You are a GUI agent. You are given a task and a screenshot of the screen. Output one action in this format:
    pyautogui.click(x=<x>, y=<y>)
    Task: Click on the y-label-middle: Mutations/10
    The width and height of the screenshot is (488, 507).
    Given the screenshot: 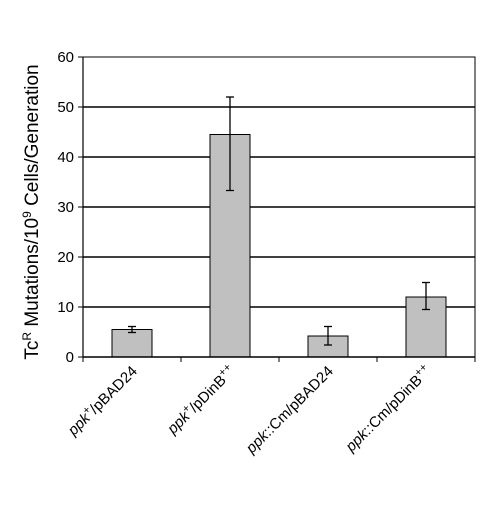 What is the action you would take?
    pyautogui.click(x=32, y=275)
    